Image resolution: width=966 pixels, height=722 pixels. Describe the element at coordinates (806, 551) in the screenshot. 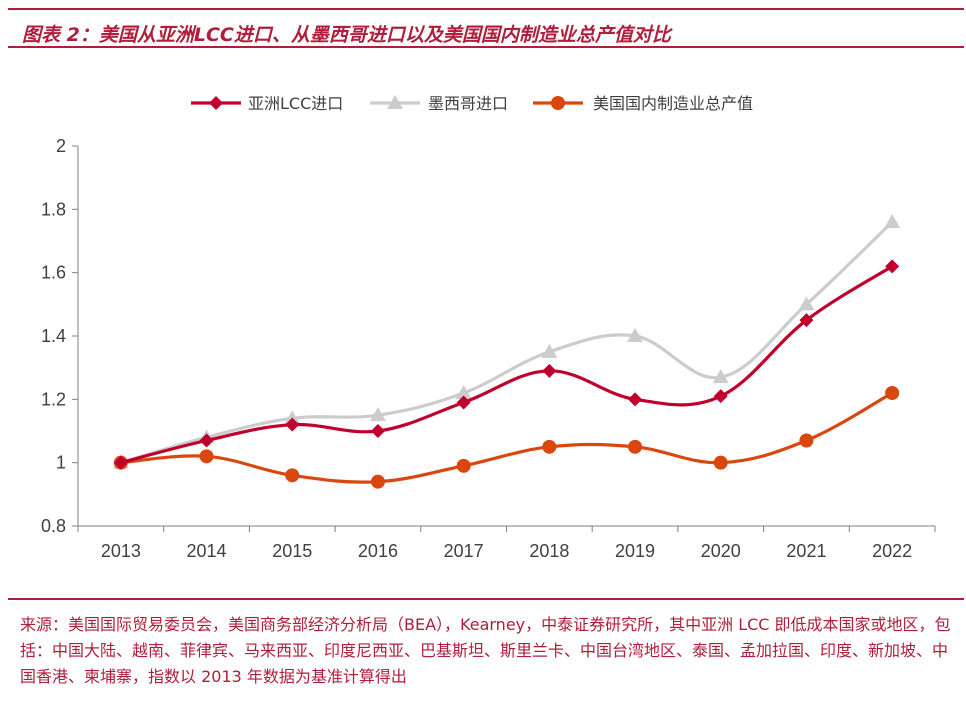

I see `x-tick-label: 2021` at that location.